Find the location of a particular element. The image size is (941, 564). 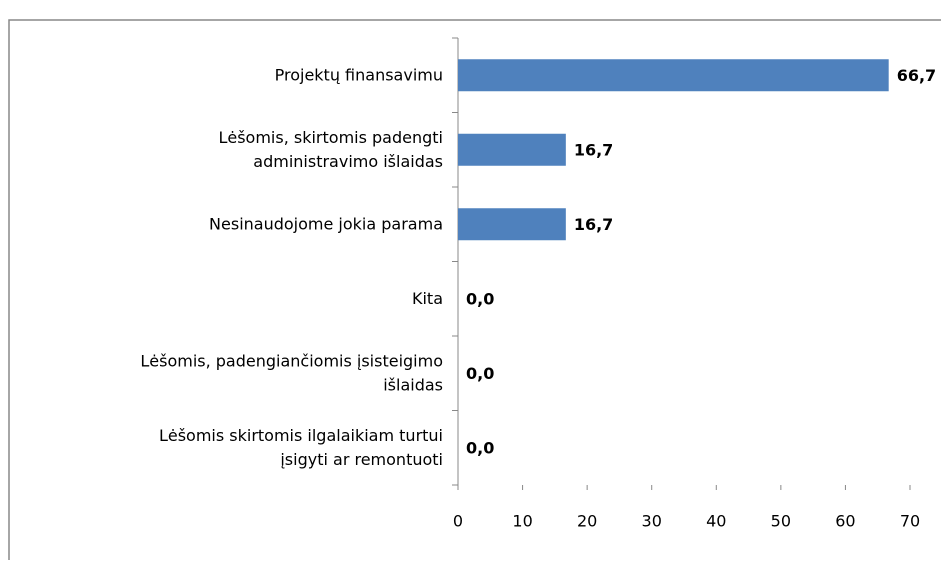

value-label: 66,7 is located at coordinates (916, 75).